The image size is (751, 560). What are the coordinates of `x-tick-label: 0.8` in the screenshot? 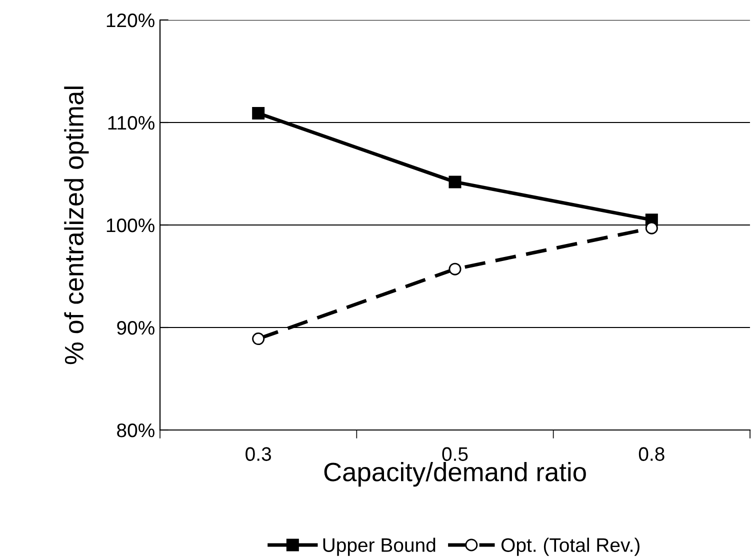 It's located at (651, 454).